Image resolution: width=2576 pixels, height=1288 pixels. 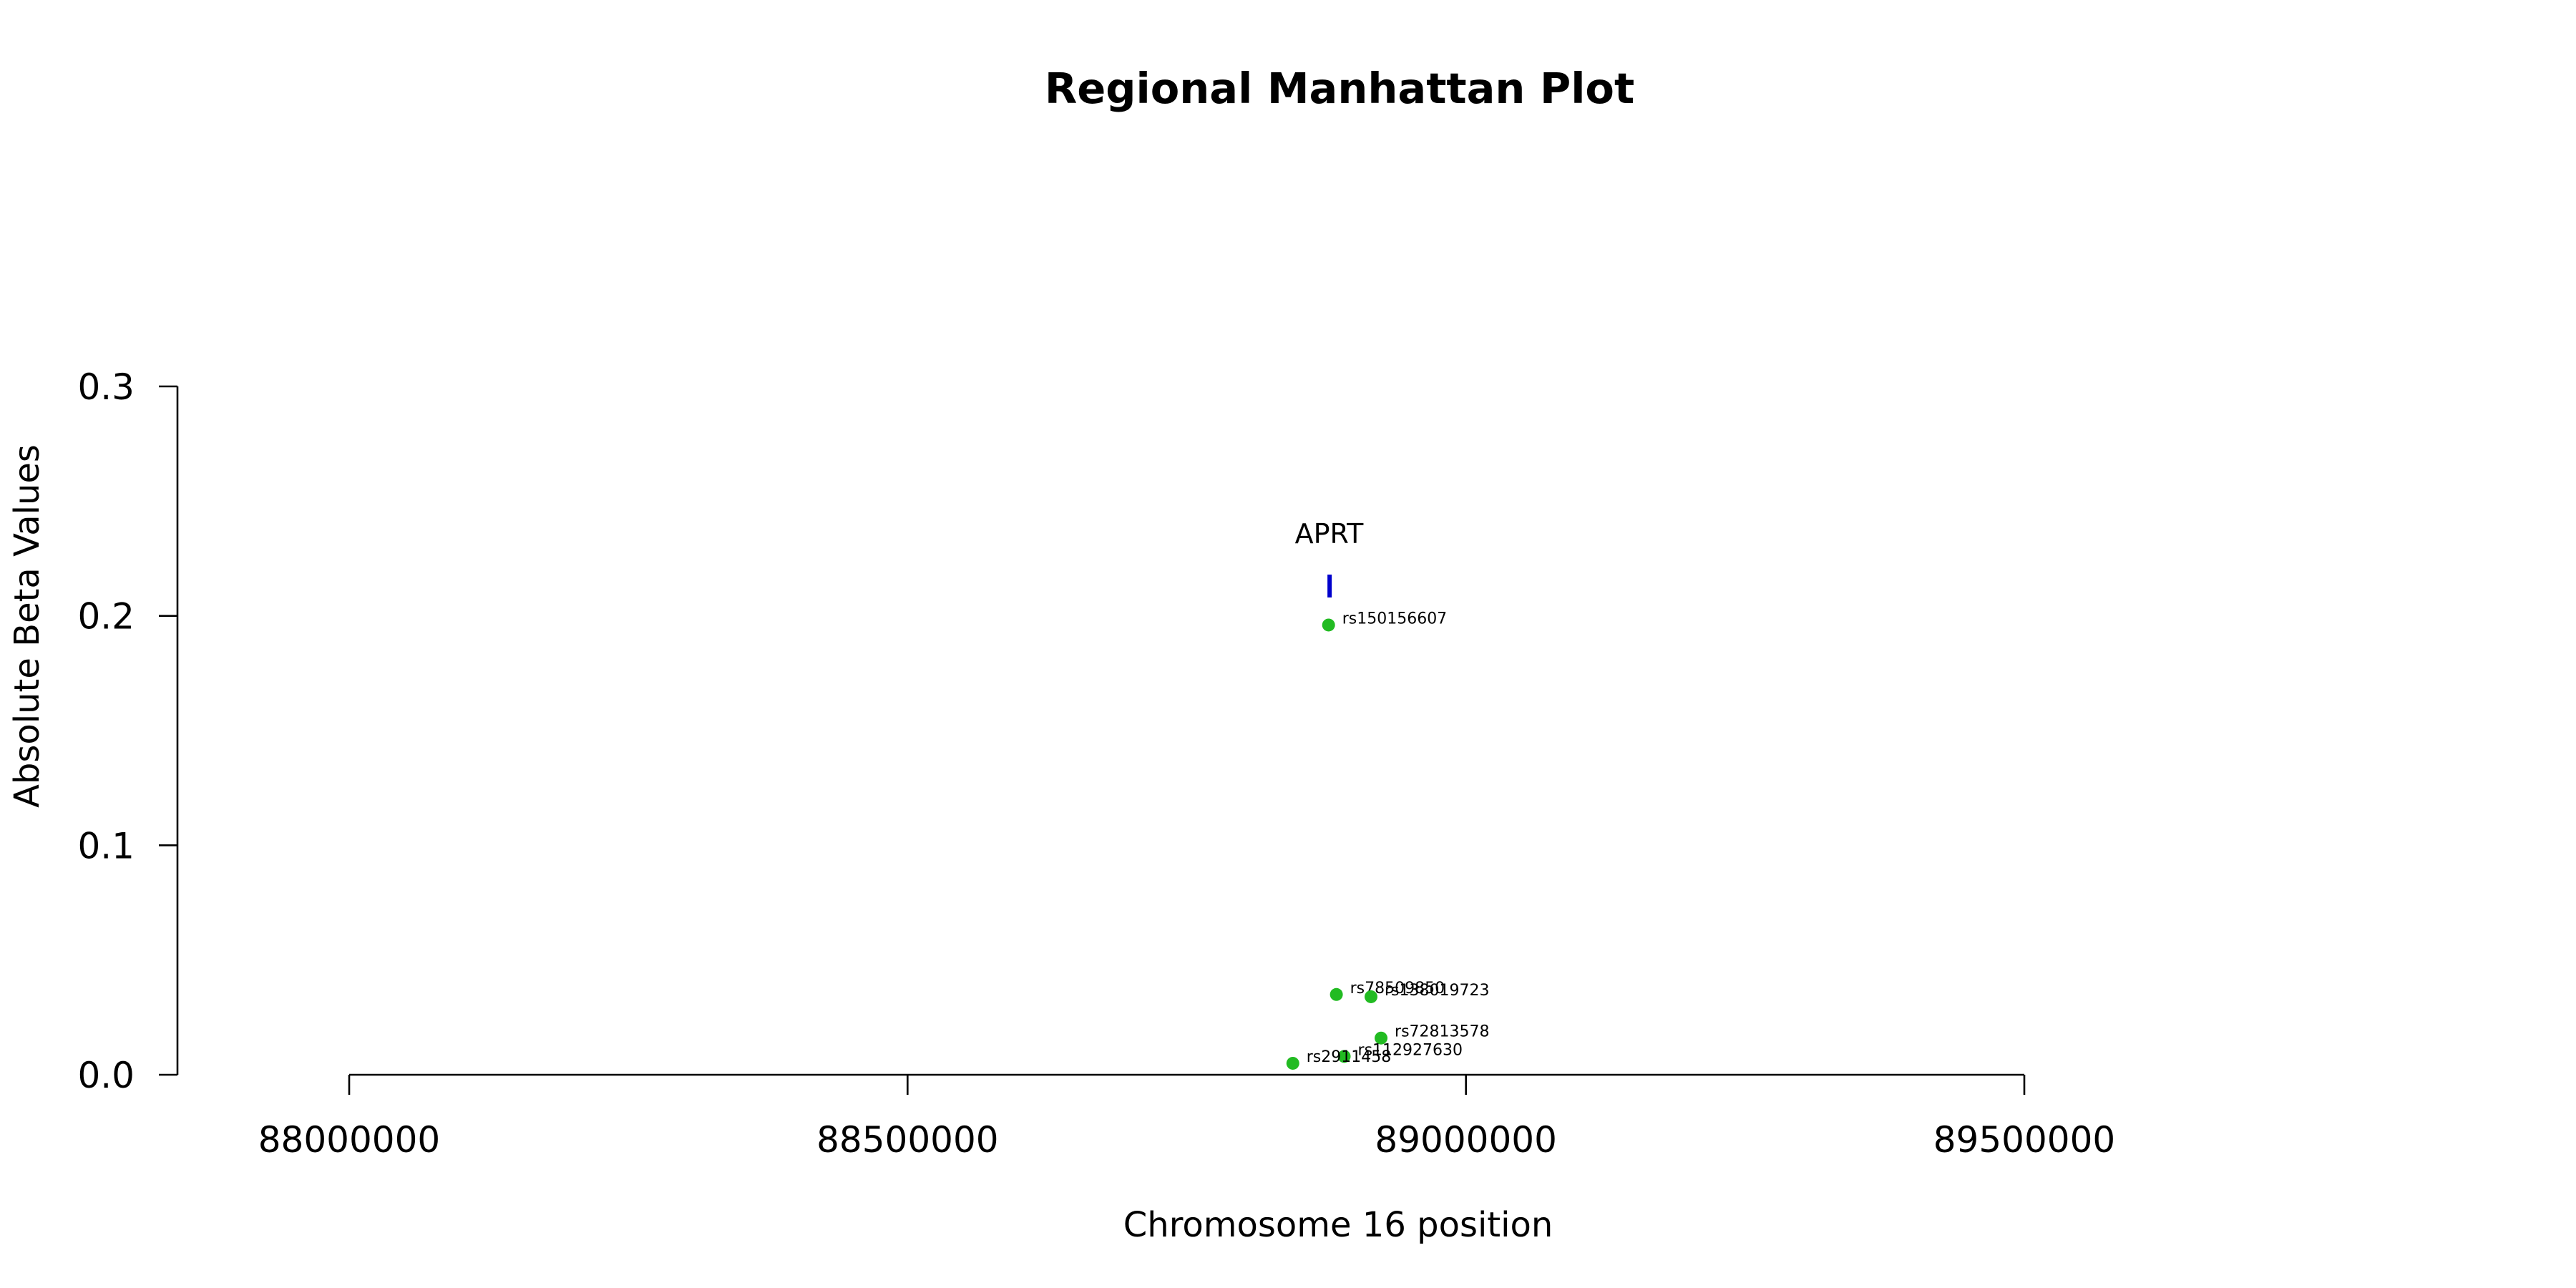 I want to click on point-label: rs72813578, so click(x=1442, y=1032).